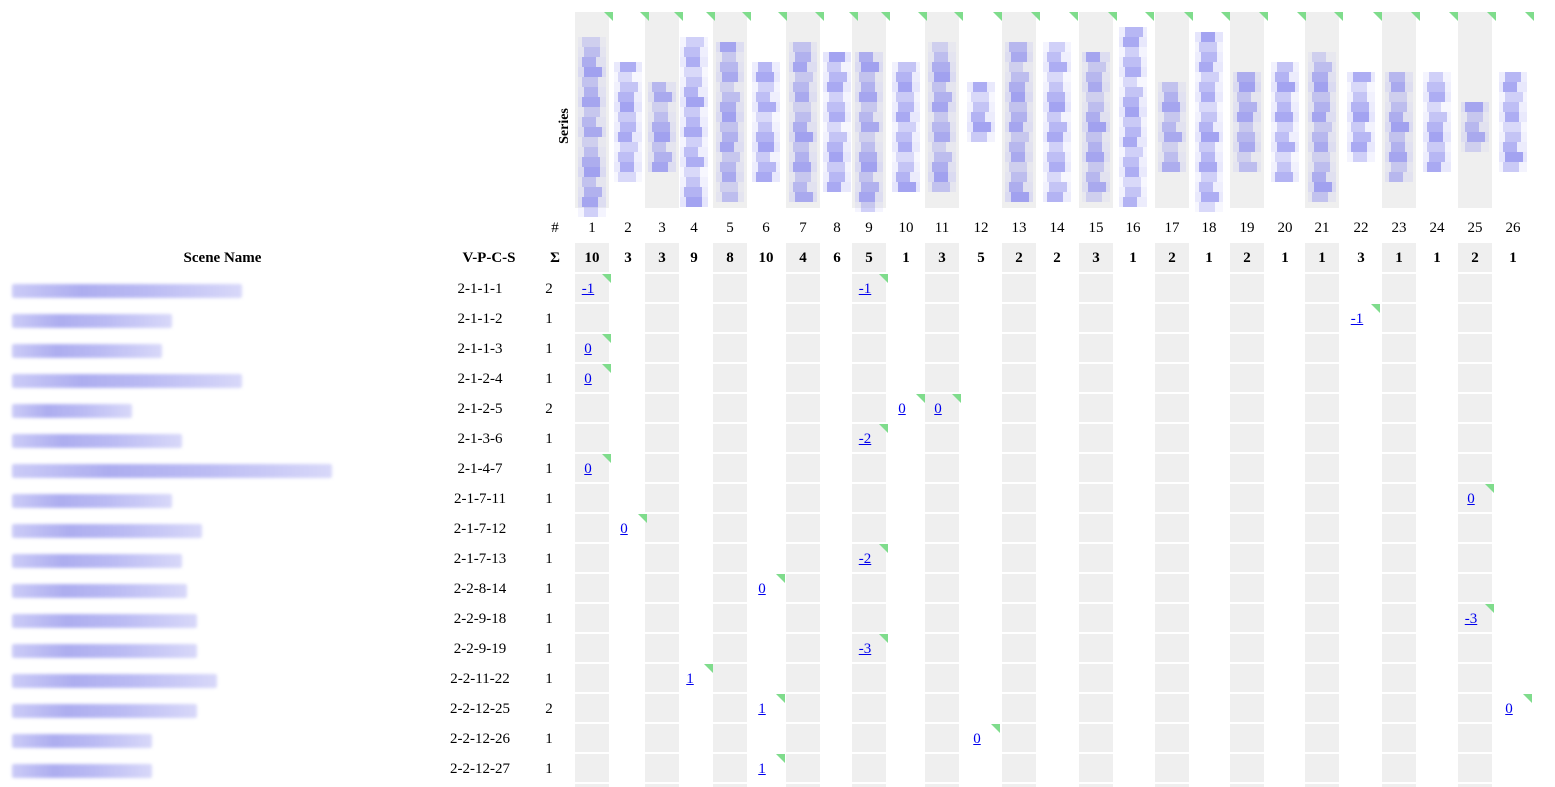  Describe the element at coordinates (549, 409) in the screenshot. I see `row-sum: 2` at that location.